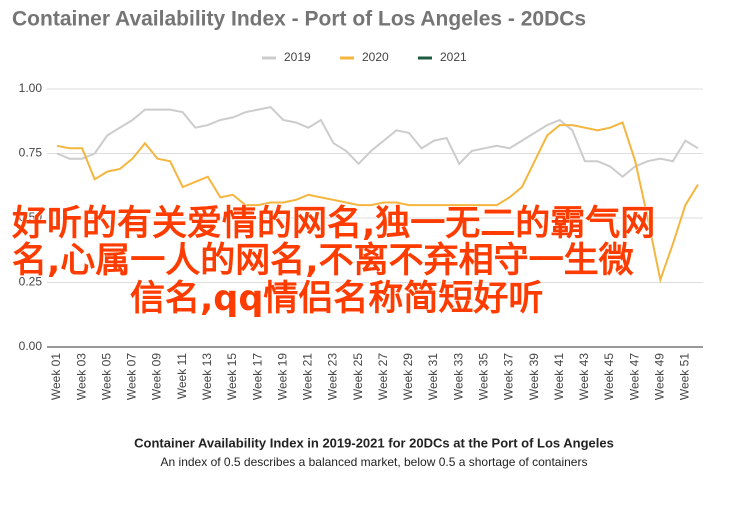 The width and height of the screenshot is (749, 513). What do you see at coordinates (634, 376) in the screenshot?
I see `x-tick-label: Week 47` at bounding box center [634, 376].